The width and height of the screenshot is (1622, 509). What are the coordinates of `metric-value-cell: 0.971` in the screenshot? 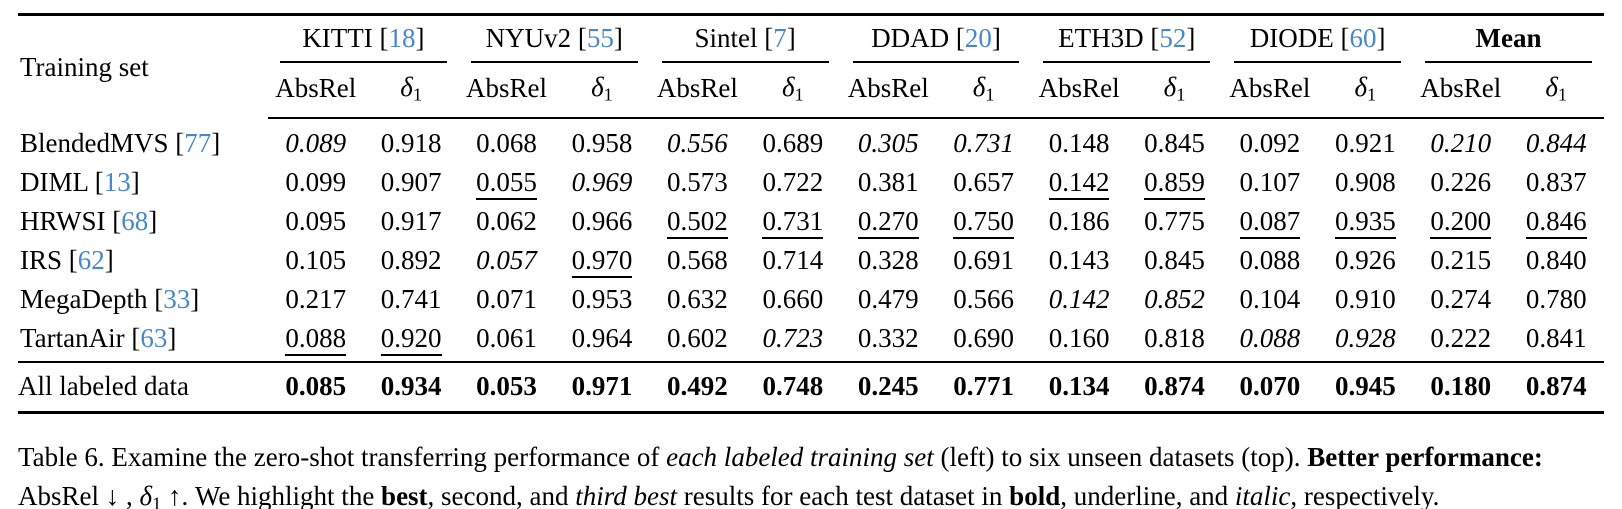 It's located at (602, 388).